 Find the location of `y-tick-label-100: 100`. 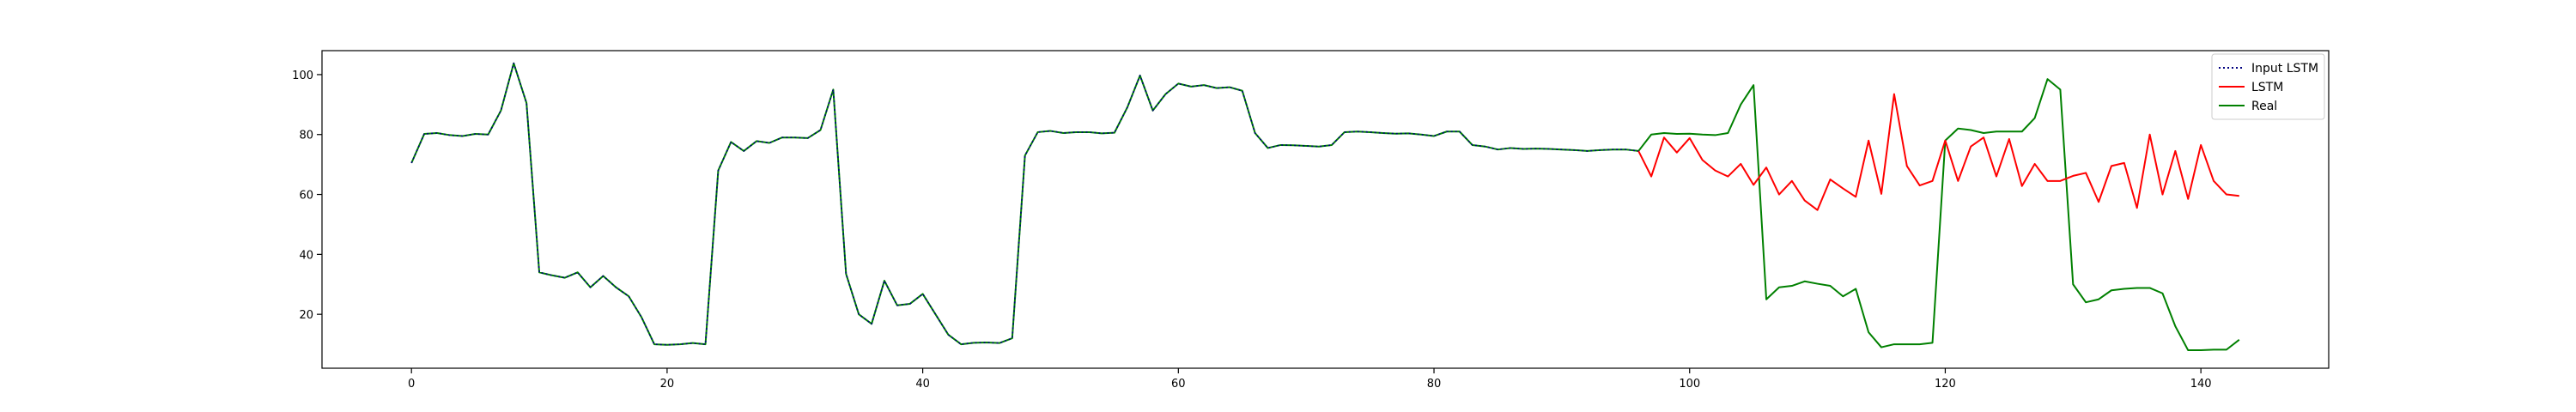

y-tick-label-100: 100 is located at coordinates (302, 76).